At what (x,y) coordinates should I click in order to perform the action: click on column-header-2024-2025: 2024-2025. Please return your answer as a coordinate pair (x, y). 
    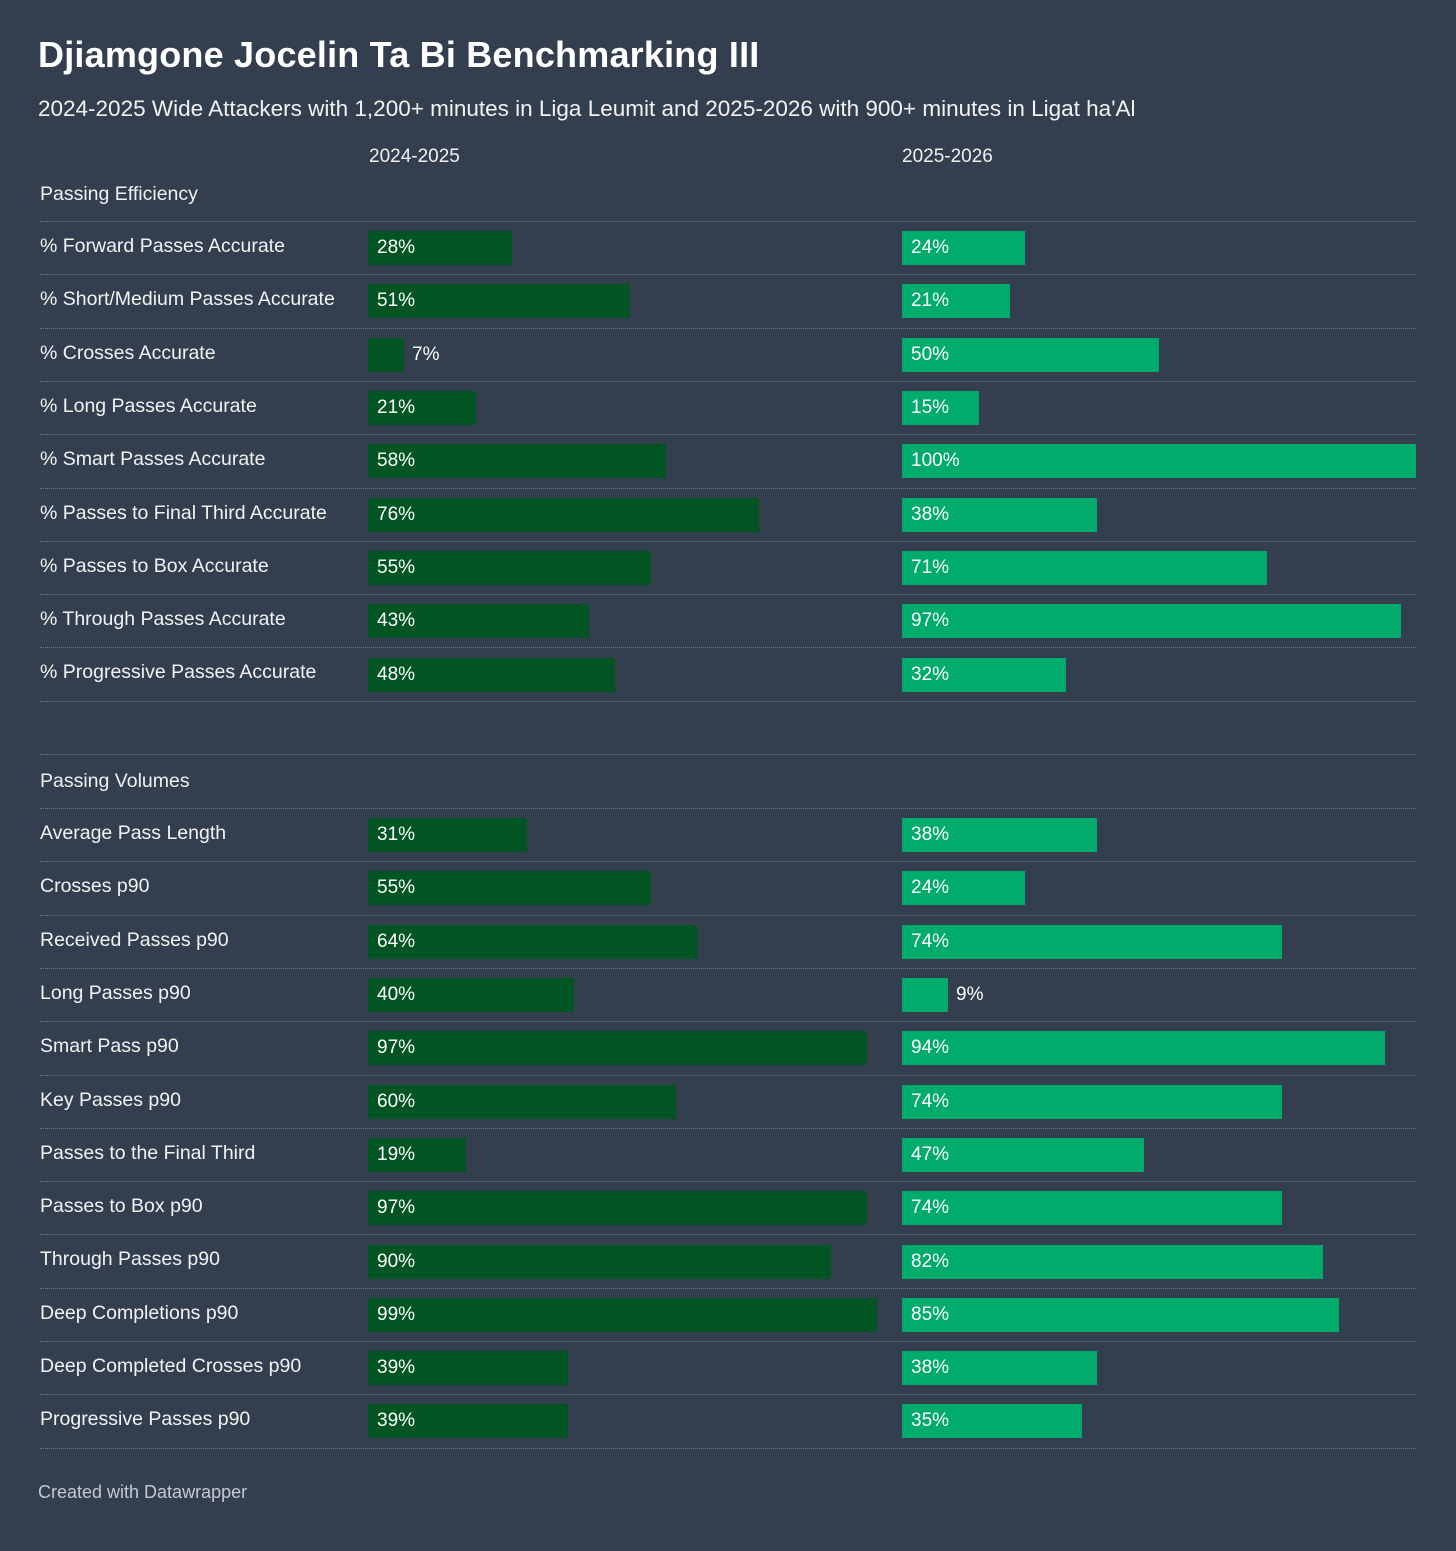
    Looking at the image, I should click on (414, 156).